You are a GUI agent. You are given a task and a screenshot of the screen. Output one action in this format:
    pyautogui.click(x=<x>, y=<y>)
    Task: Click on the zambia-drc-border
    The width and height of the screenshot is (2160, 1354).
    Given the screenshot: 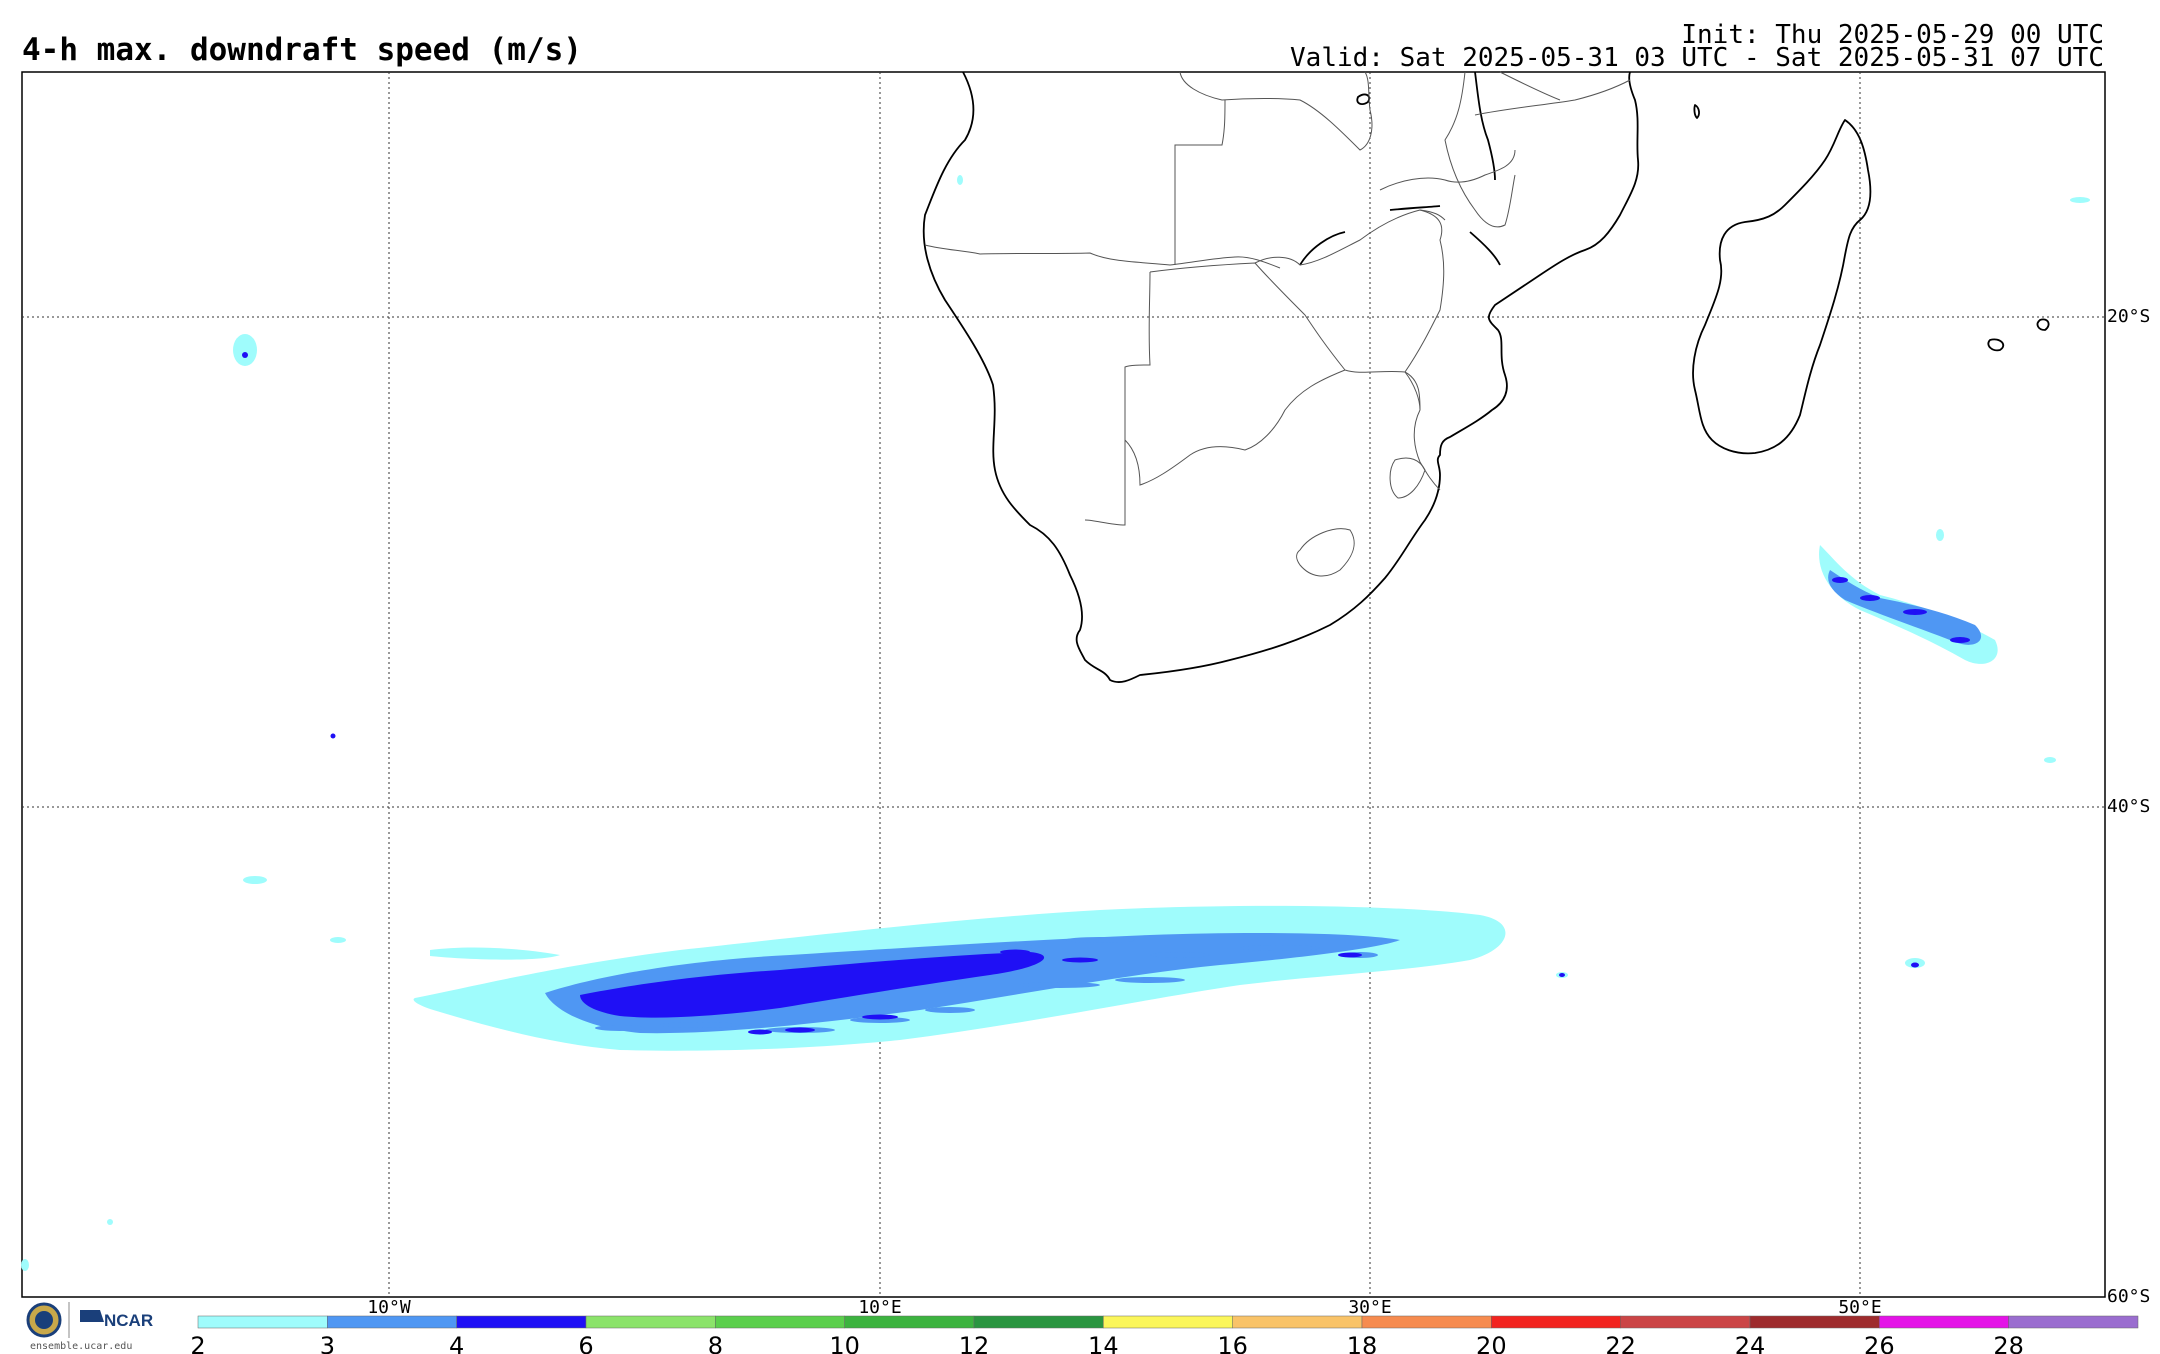 What is the action you would take?
    pyautogui.click(x=1276, y=111)
    